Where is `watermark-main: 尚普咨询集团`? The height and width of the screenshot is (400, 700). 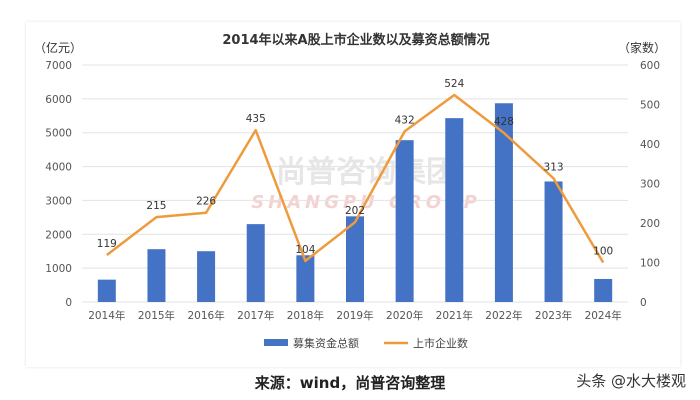 watermark-main: 尚普咨询集团 is located at coordinates (366, 172).